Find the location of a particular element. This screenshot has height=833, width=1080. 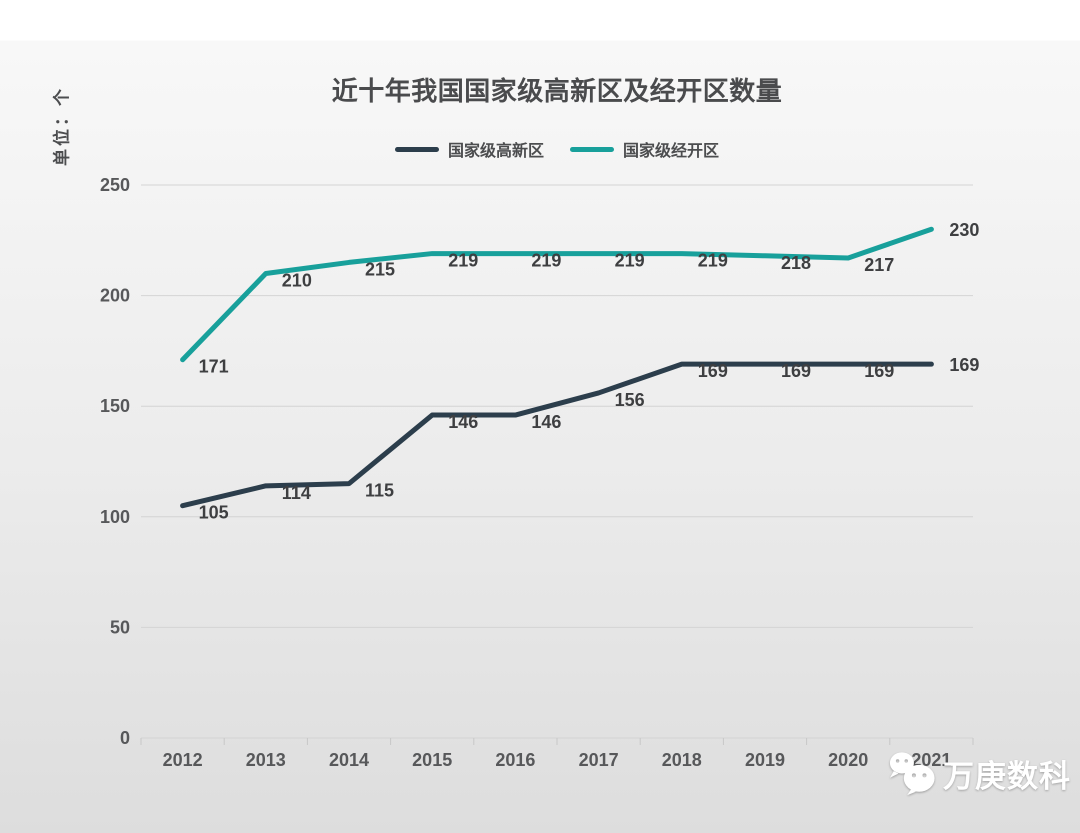

data-label: 105 is located at coordinates (214, 513).